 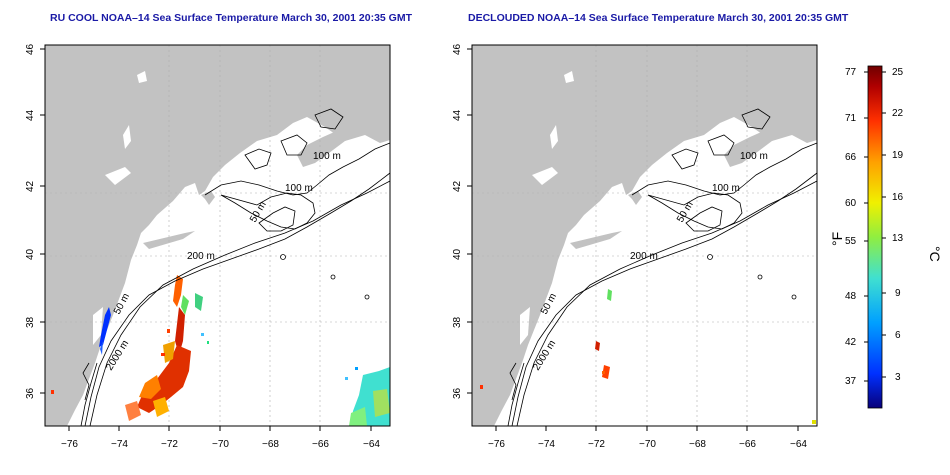 What do you see at coordinates (851, 118) in the screenshot?
I see `fahrenheit-tick-label: 71` at bounding box center [851, 118].